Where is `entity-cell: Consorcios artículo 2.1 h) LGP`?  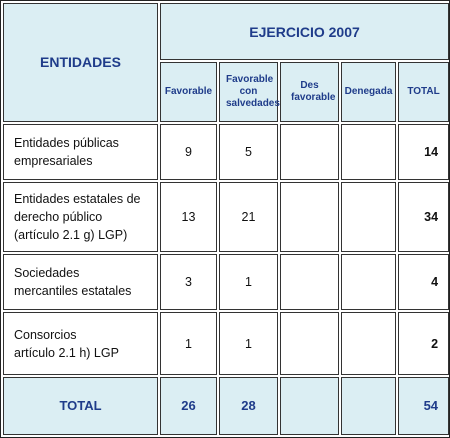
entity-cell: Consorcios artículo 2.1 h) LGP is located at coordinates (80, 343).